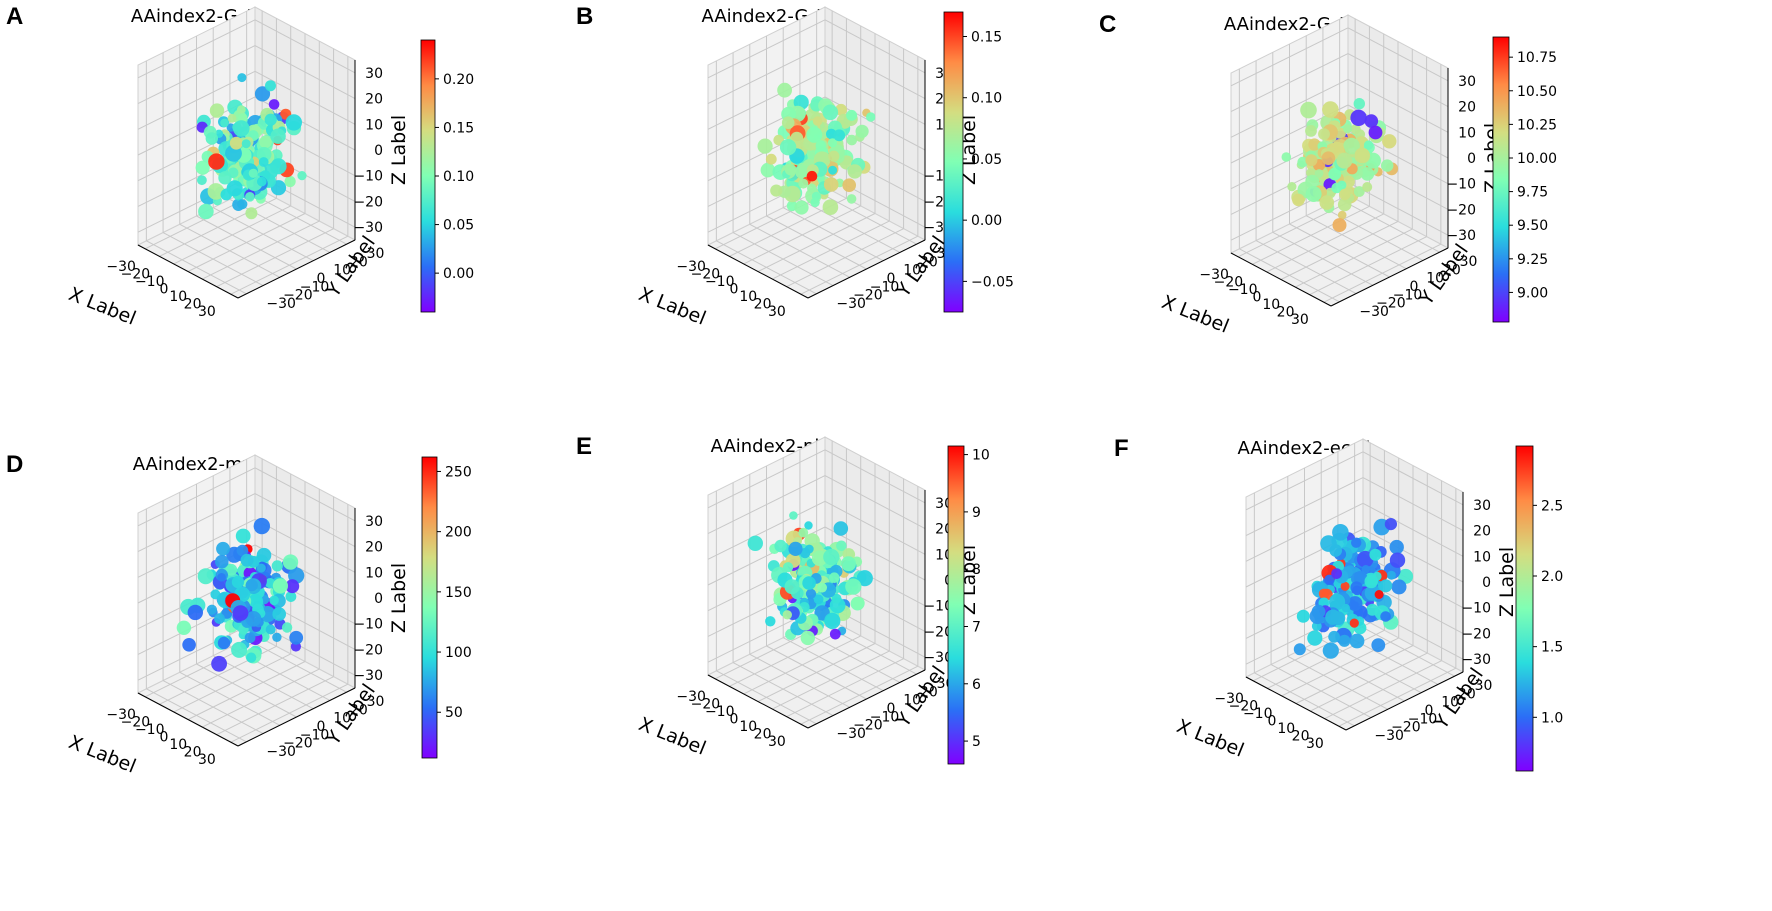 This screenshot has height=911, width=1772. Describe the element at coordinates (1107, 24) in the screenshot. I see `panel-label: C` at that location.